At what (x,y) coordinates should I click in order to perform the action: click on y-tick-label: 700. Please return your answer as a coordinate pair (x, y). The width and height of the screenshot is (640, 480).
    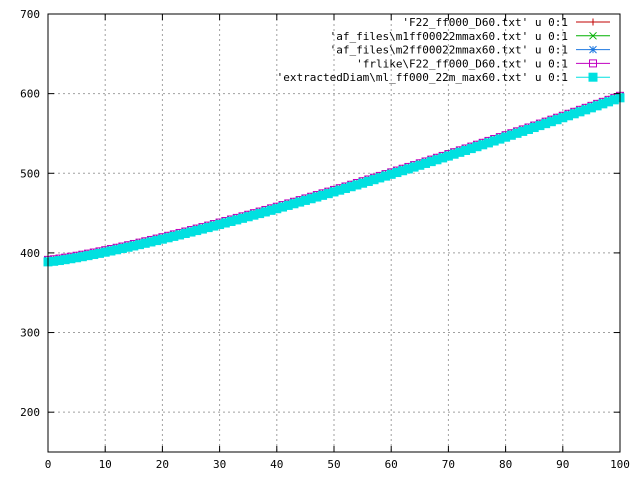
    Looking at the image, I should click on (30, 14).